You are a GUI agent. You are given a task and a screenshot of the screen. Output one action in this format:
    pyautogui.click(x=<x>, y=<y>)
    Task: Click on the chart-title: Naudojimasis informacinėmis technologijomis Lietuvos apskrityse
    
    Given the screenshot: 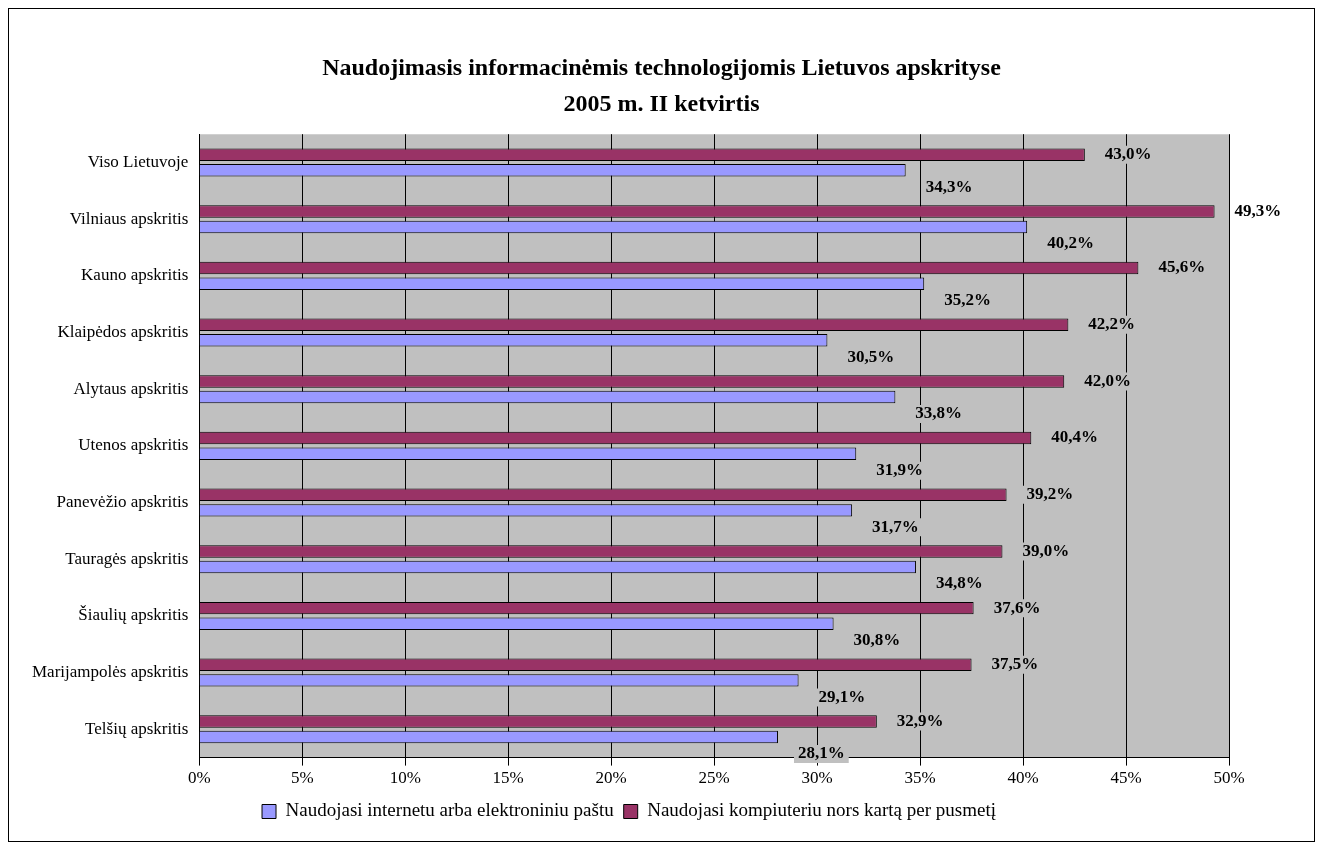 What is the action you would take?
    pyautogui.click(x=661, y=67)
    